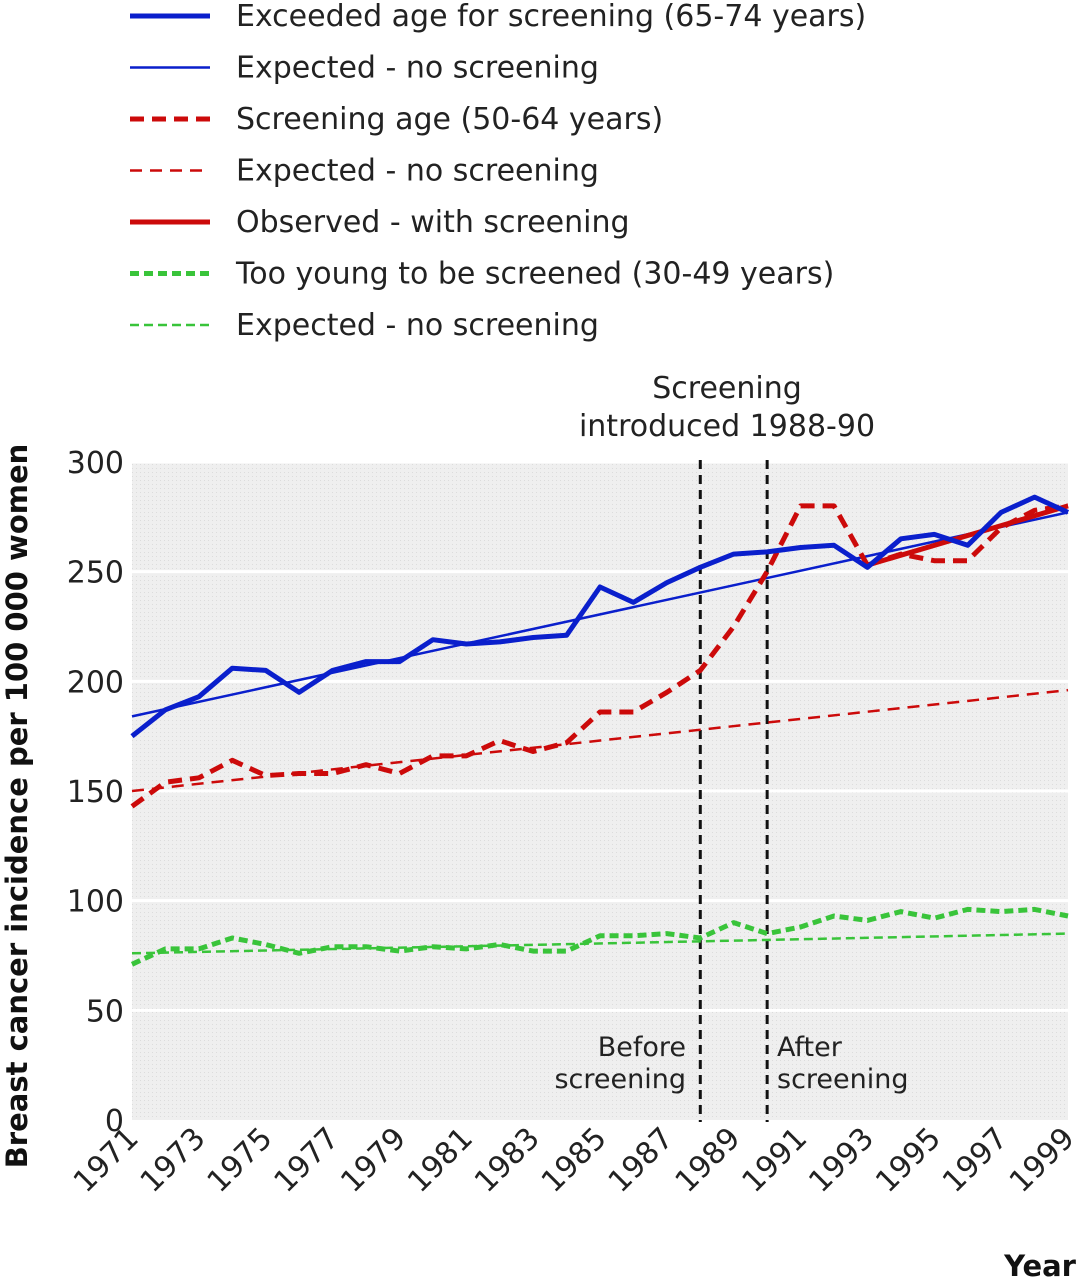  I want to click on legend-label-6: Too young to be screened (30-49 years), so click(534, 274).